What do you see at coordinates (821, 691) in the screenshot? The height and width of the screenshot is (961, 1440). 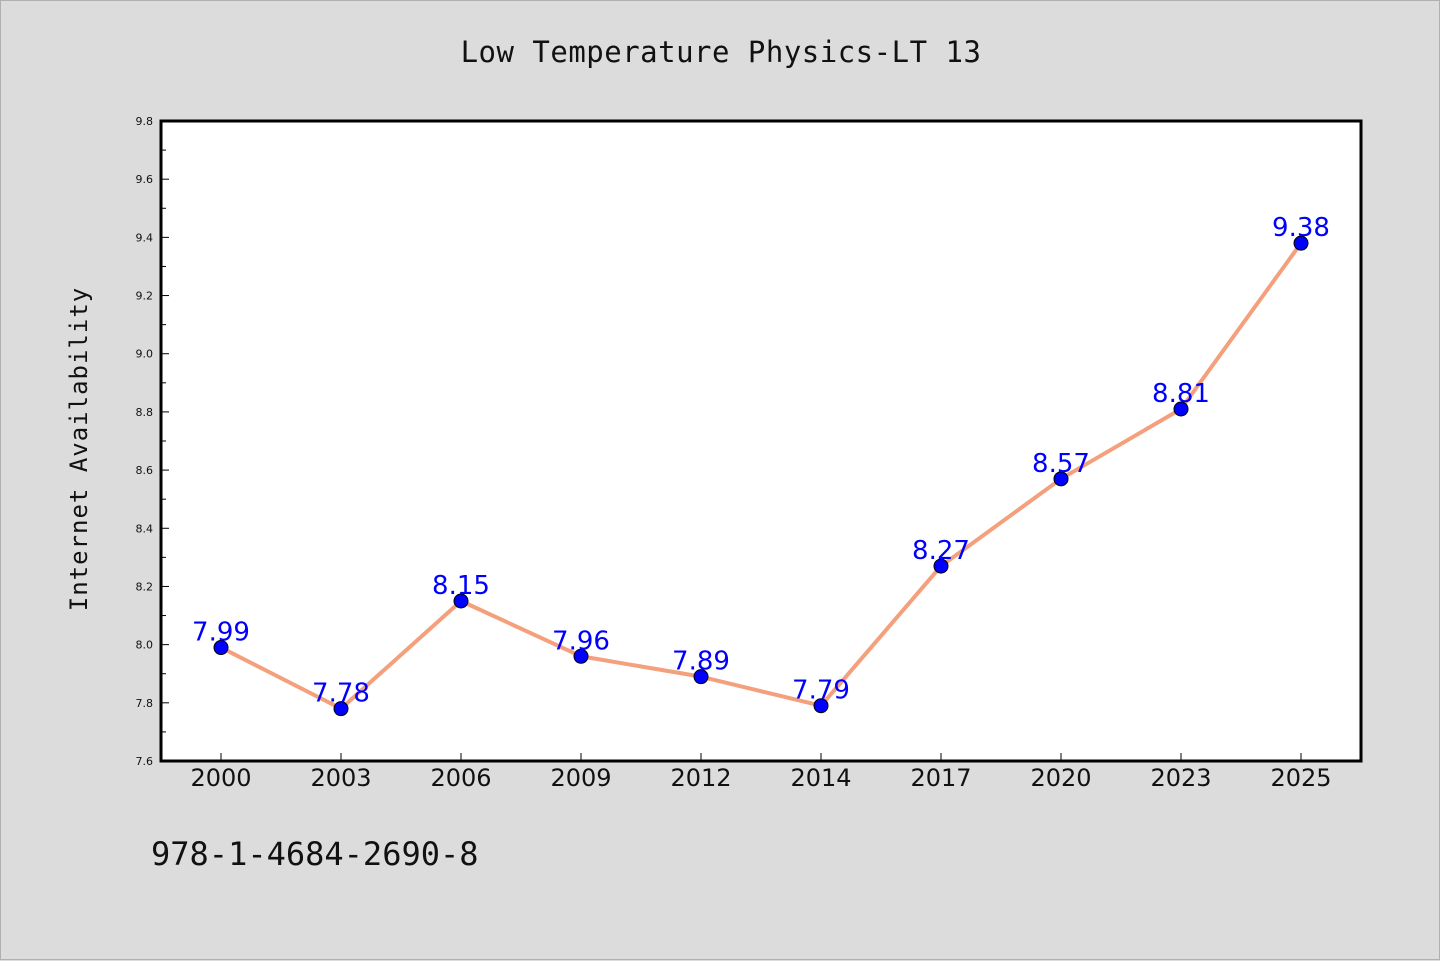 I see `data-label: 7.79` at bounding box center [821, 691].